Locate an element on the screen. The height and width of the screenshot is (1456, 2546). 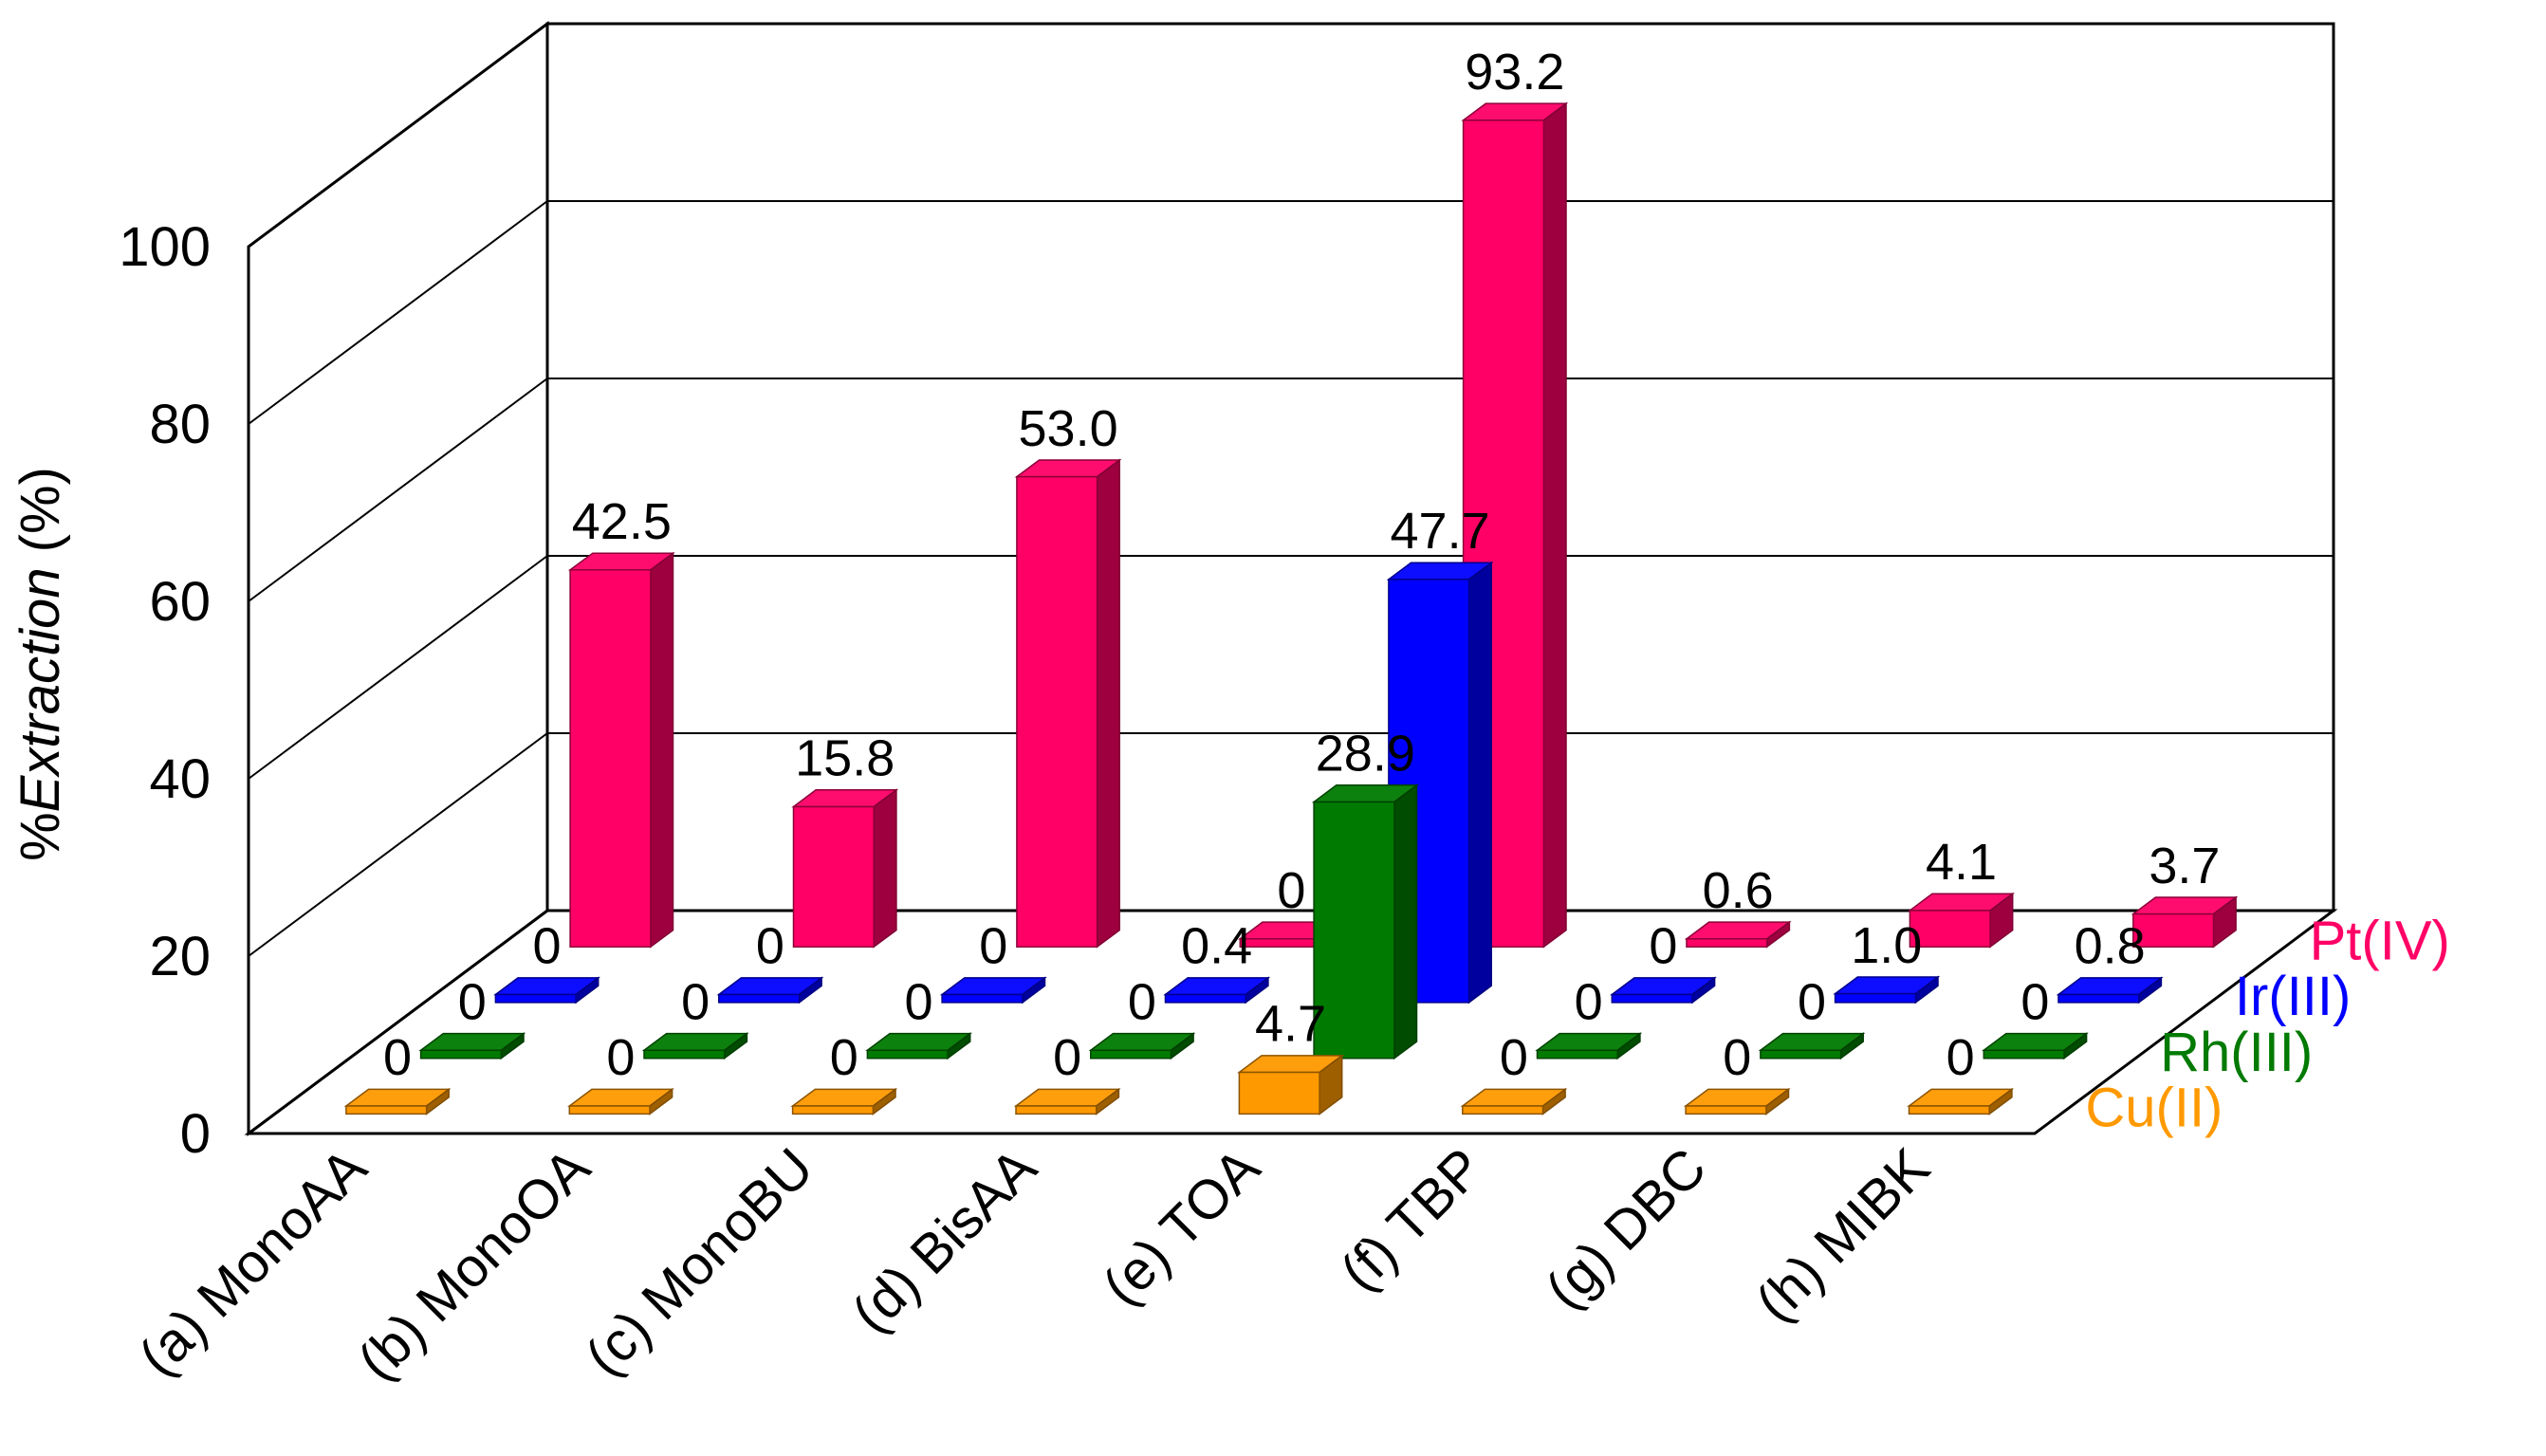
legend-series-label: Pt(IV) is located at coordinates (2380, 940).